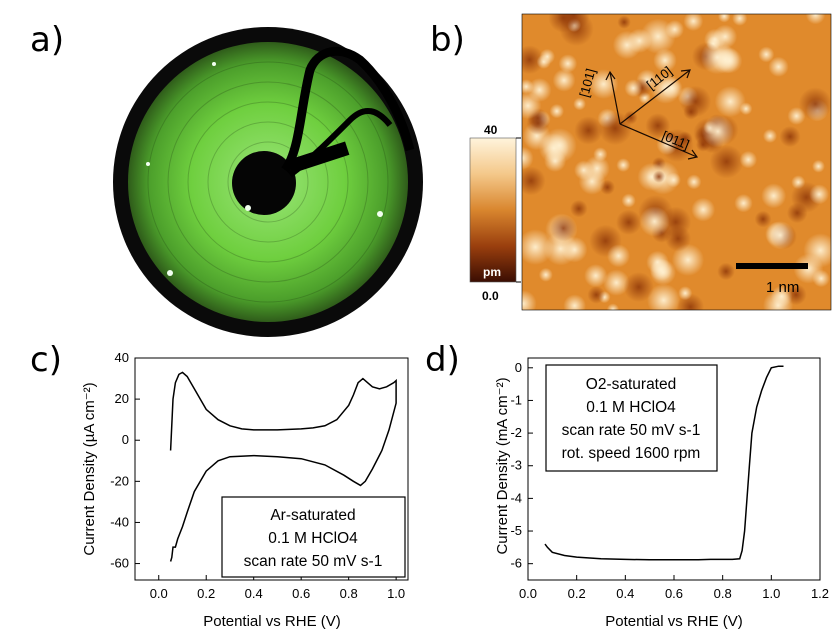 Image resolution: width=839 pixels, height=641 pixels. What do you see at coordinates (159, 593) in the screenshot?
I see `chart-c-xtick-label: 0.0` at bounding box center [159, 593].